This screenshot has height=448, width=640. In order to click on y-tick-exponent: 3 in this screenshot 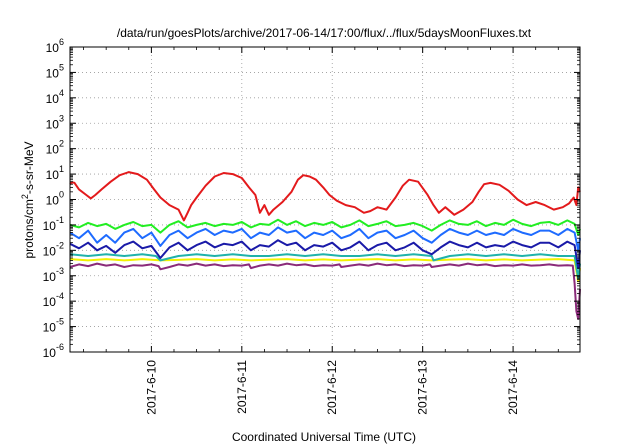, I will do `click(61, 118)`.